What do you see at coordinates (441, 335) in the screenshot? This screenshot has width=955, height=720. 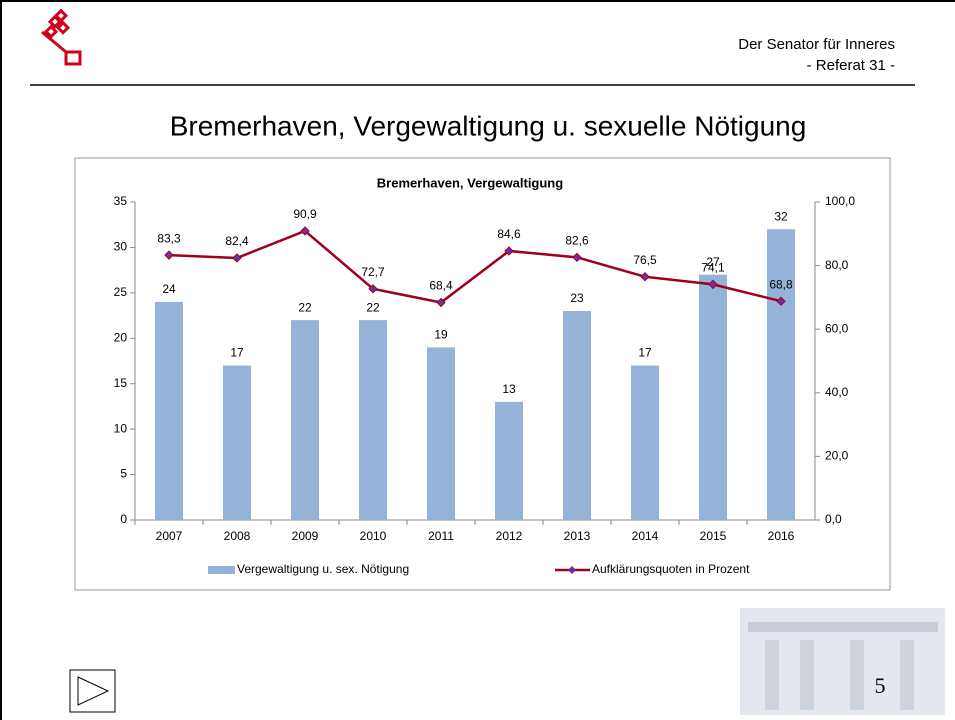 I see `bar-value-label: 19` at bounding box center [441, 335].